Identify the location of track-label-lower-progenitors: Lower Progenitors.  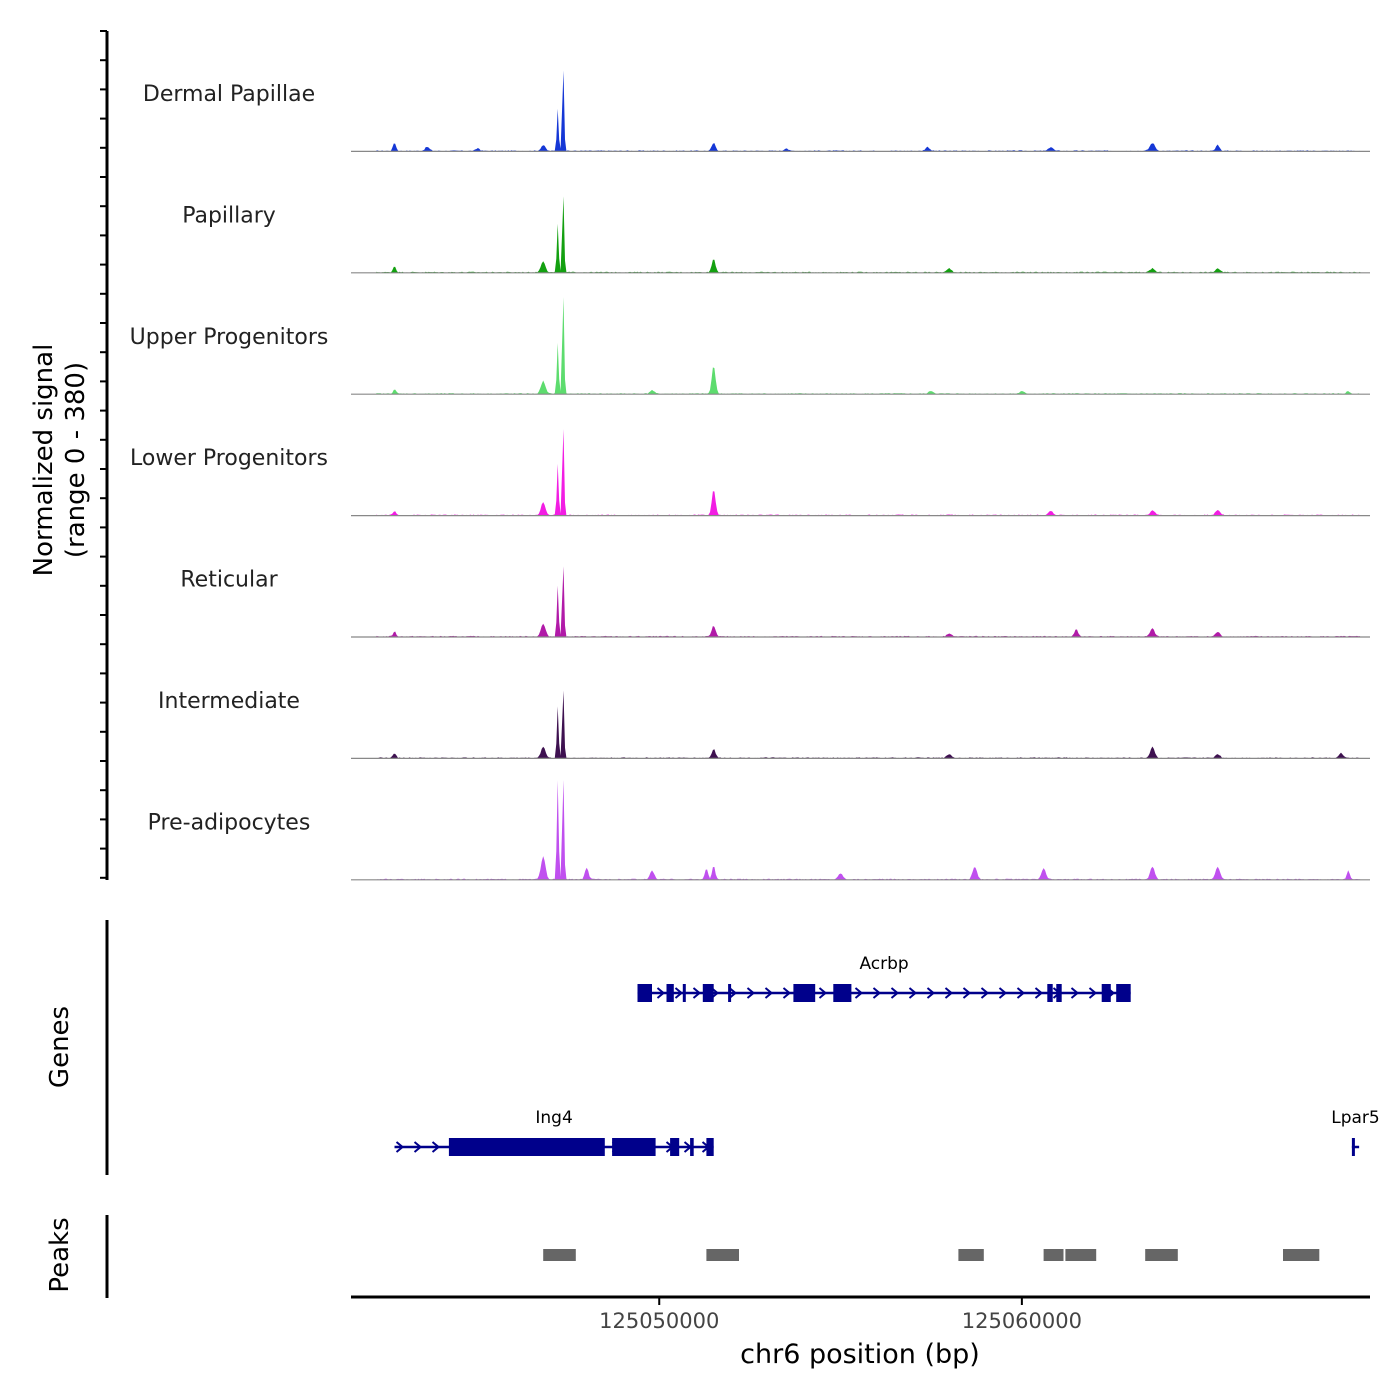
(229, 458).